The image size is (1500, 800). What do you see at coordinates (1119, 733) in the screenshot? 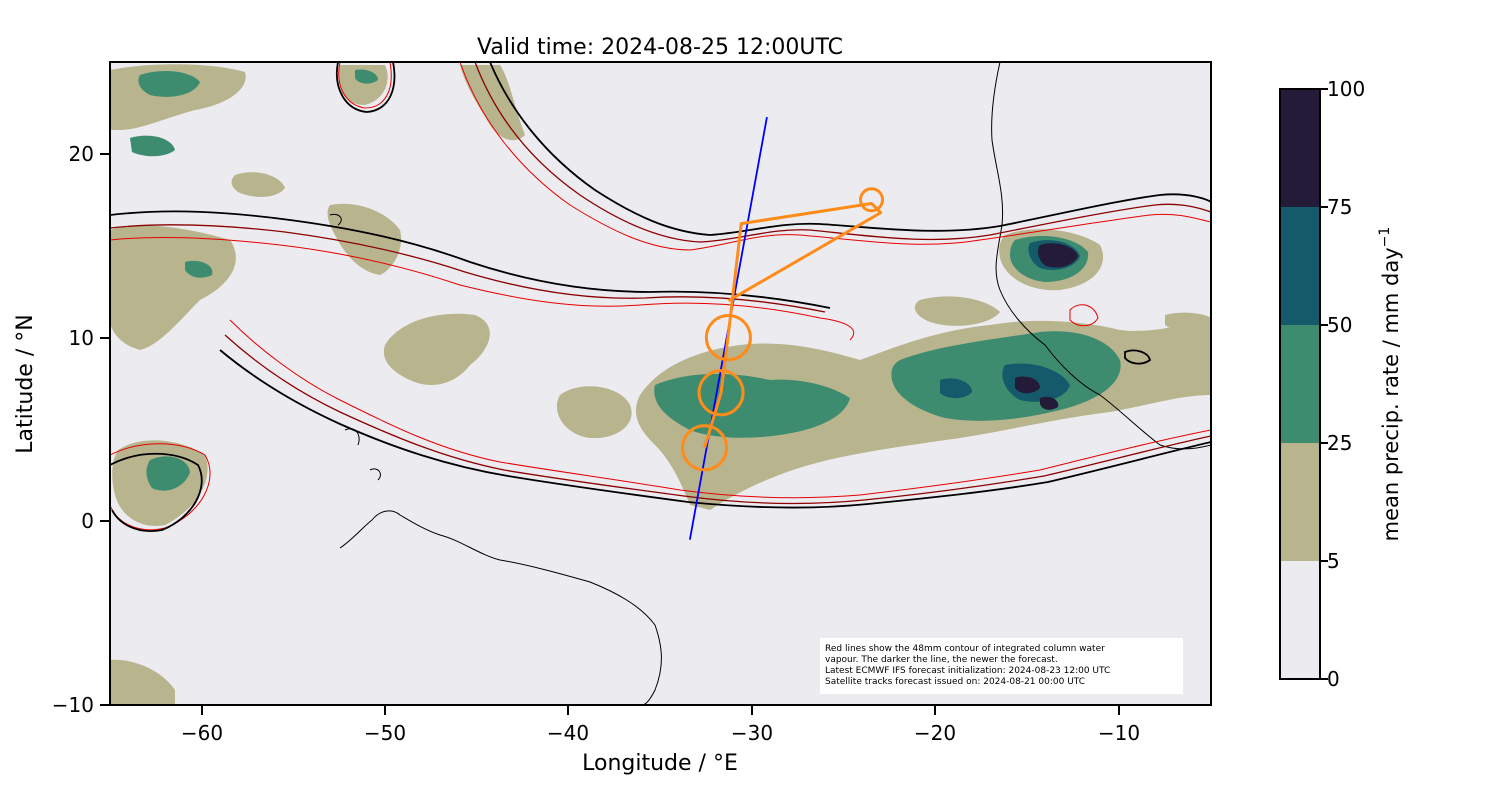
I see `x-tick-label: −10` at bounding box center [1119, 733].